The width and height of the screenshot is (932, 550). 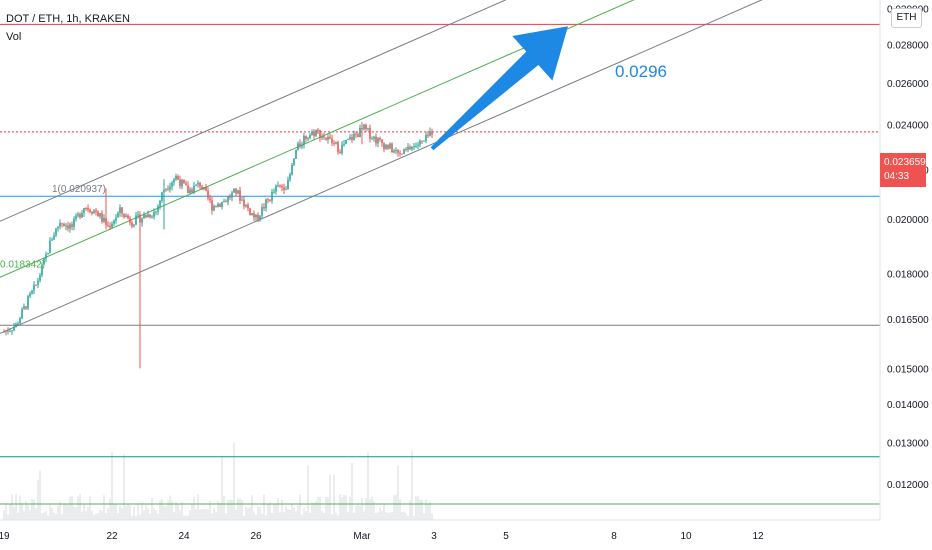 What do you see at coordinates (14, 37) in the screenshot?
I see `volume-indicator-label: Vol` at bounding box center [14, 37].